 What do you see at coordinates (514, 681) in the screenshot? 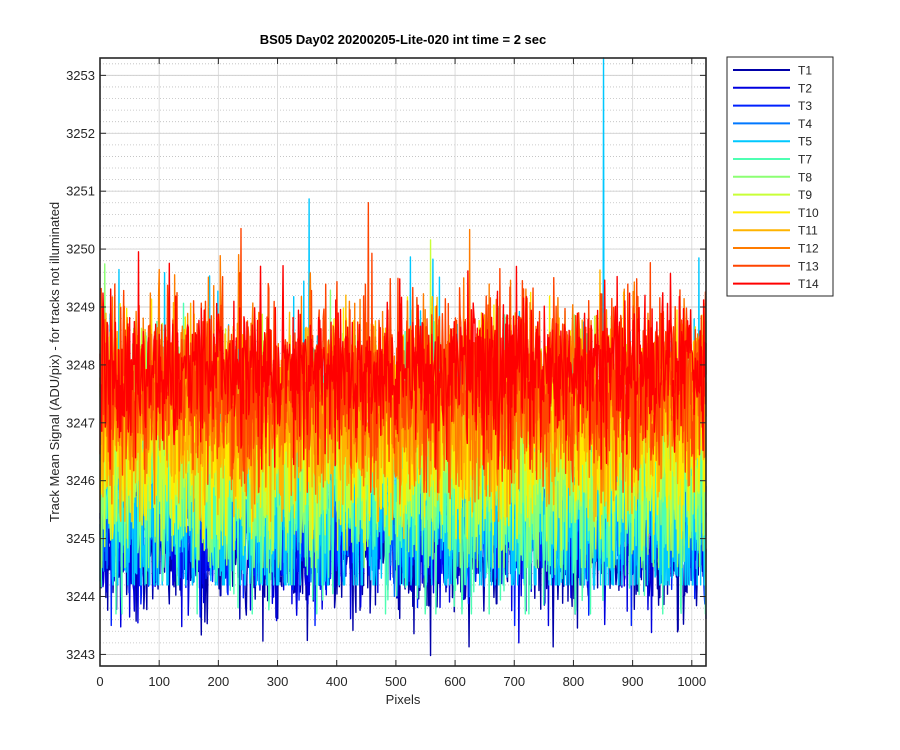
I see `x-tick-label: 700` at bounding box center [514, 681].